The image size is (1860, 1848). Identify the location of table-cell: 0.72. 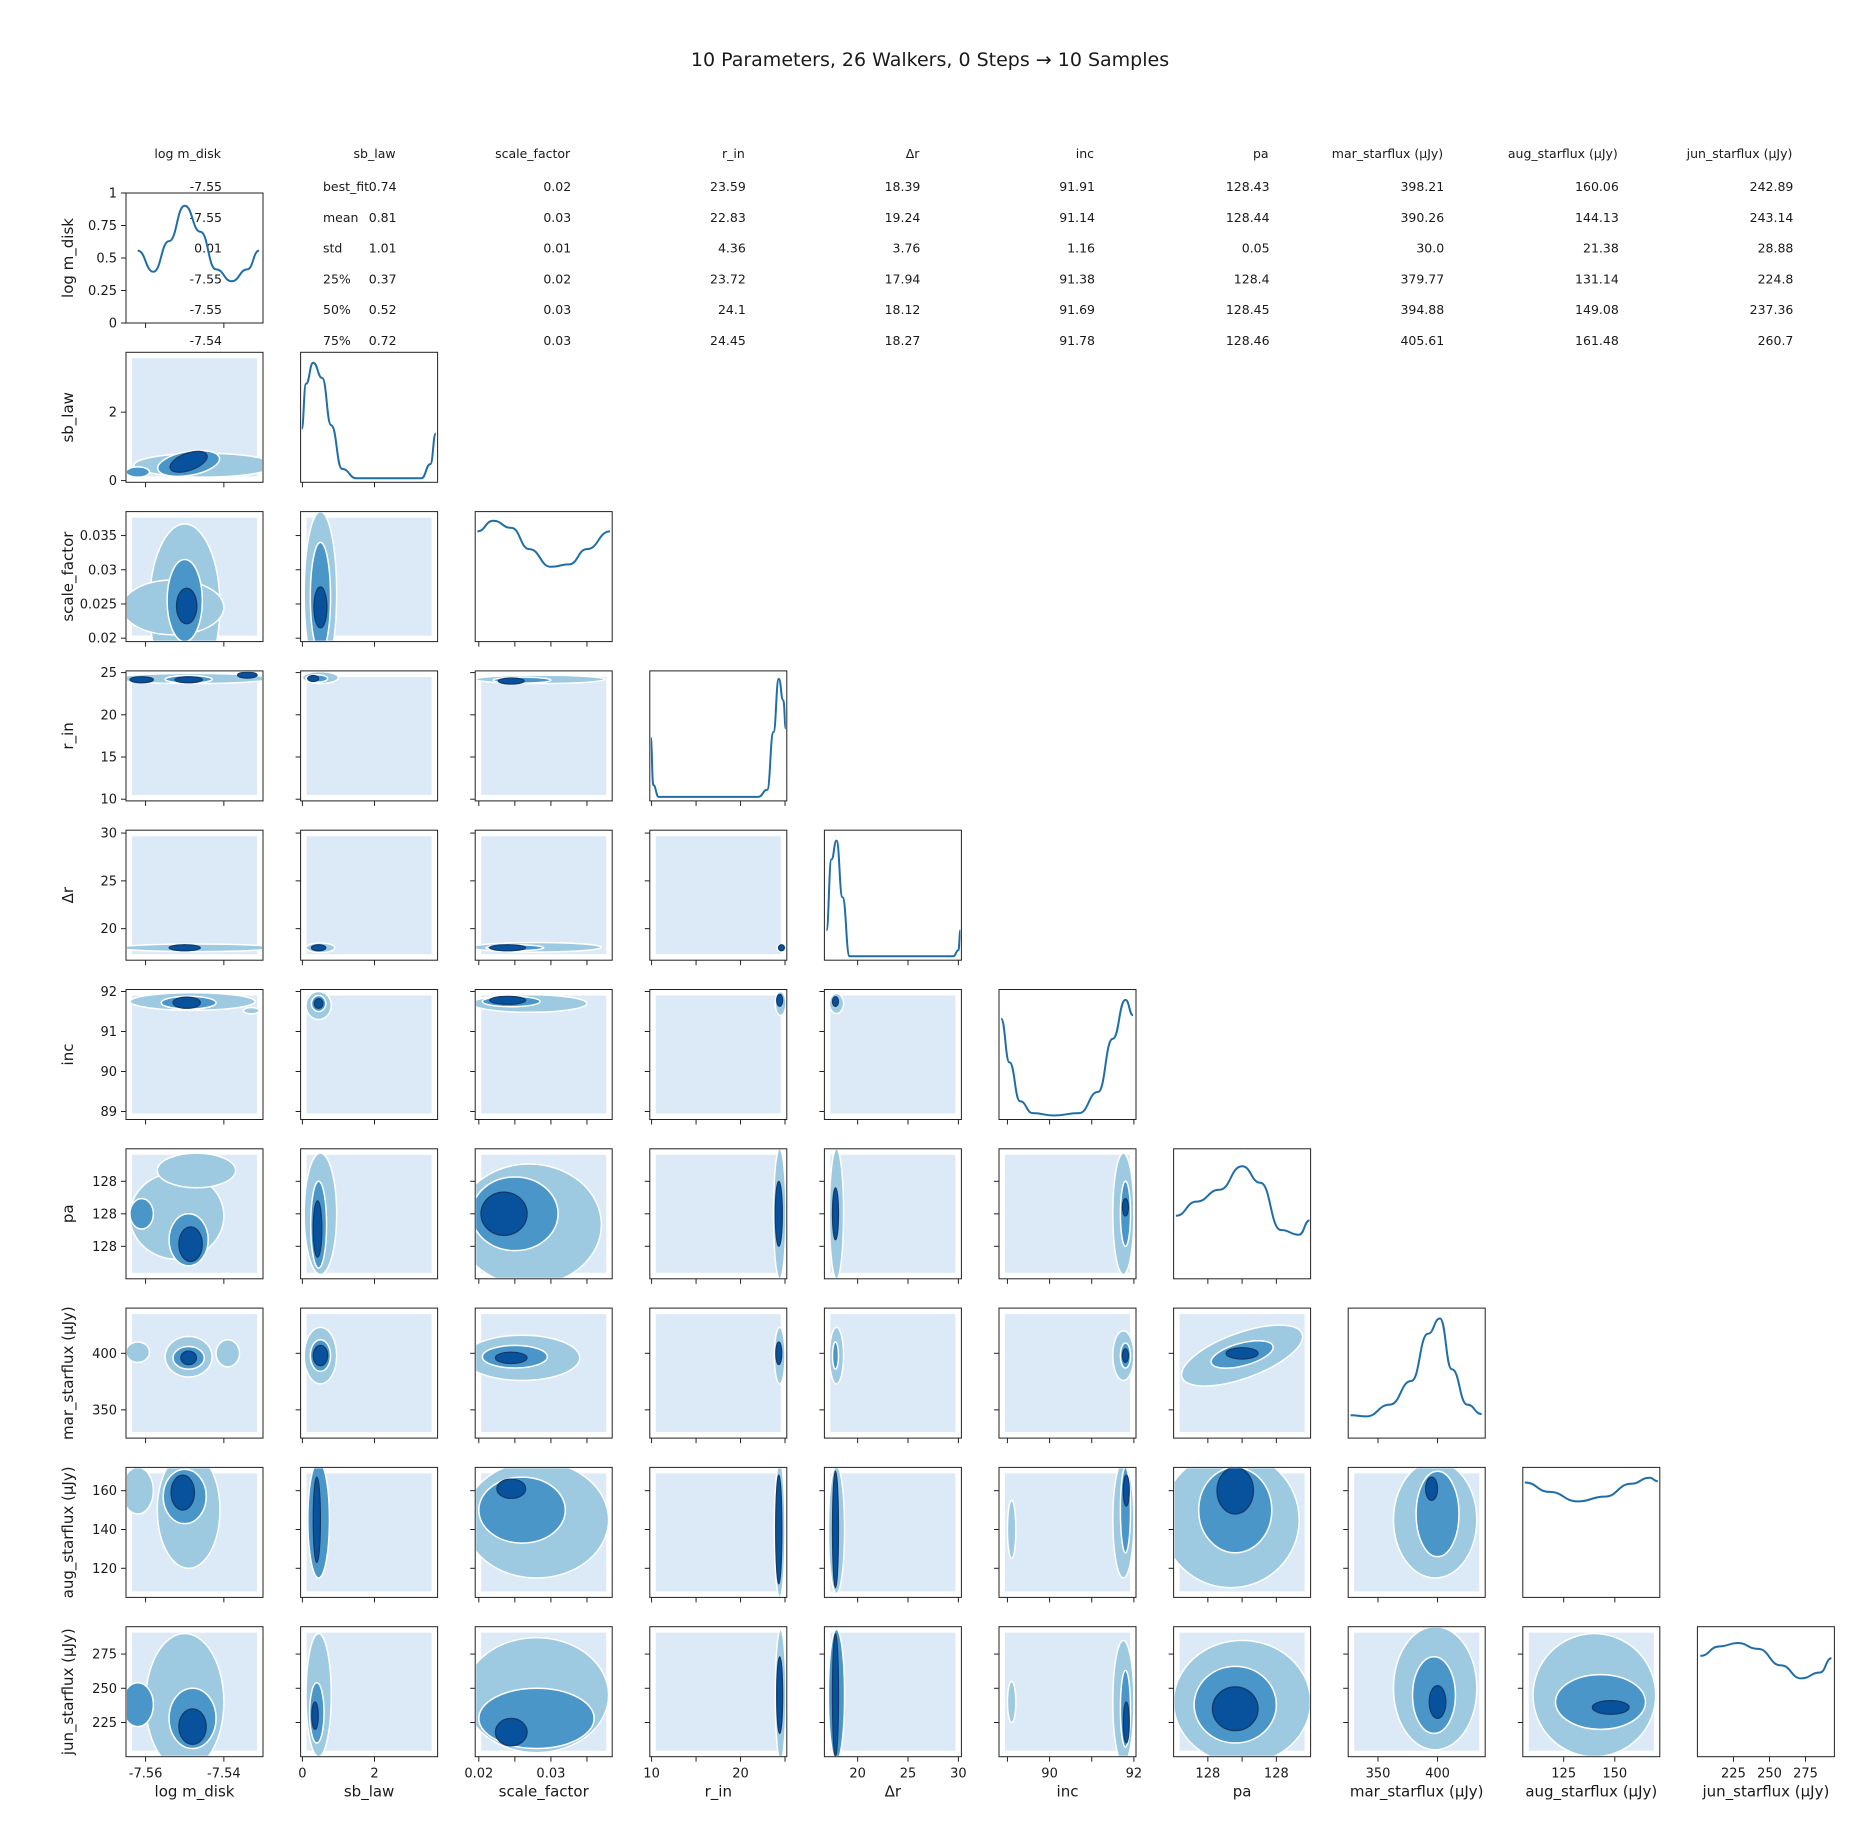
(383, 340).